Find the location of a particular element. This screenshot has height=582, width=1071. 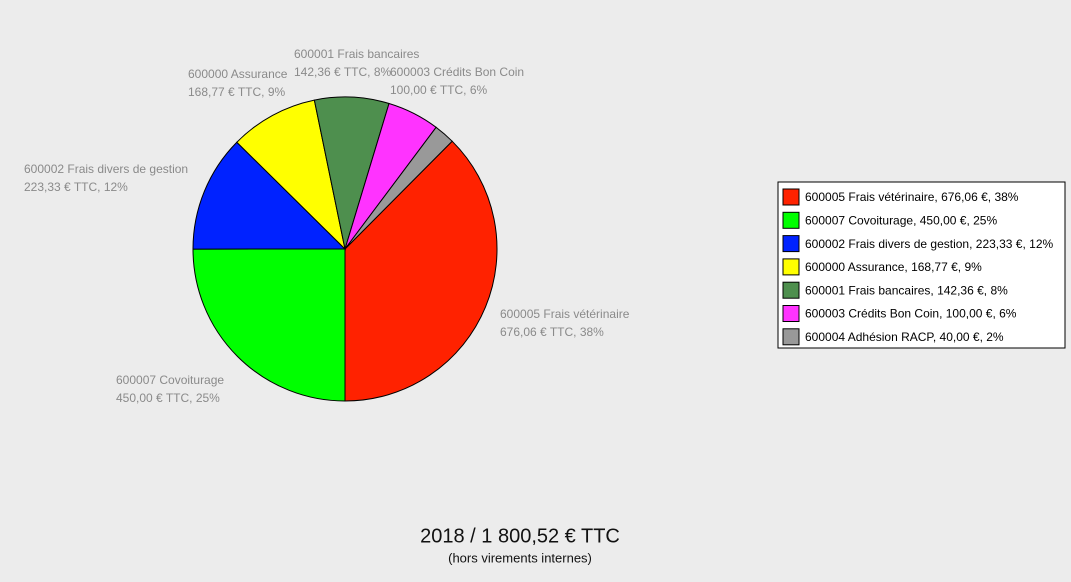

slice-value-label: 450,00 € TTC, 25% is located at coordinates (168, 398).